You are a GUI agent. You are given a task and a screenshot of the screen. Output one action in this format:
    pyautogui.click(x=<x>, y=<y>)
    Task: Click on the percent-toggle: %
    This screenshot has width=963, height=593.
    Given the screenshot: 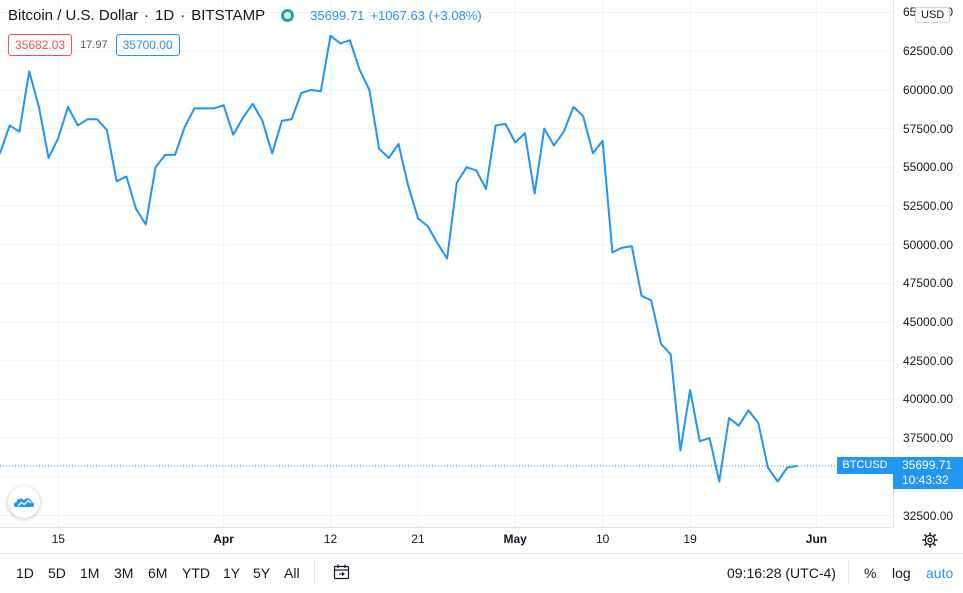 What is the action you would take?
    pyautogui.click(x=870, y=573)
    